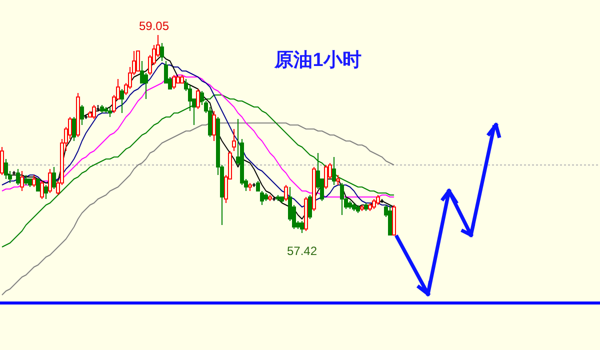 Image resolution: width=600 pixels, height=350 pixels. What do you see at coordinates (318, 60) in the screenshot?
I see `title: 原油1小时` at bounding box center [318, 60].